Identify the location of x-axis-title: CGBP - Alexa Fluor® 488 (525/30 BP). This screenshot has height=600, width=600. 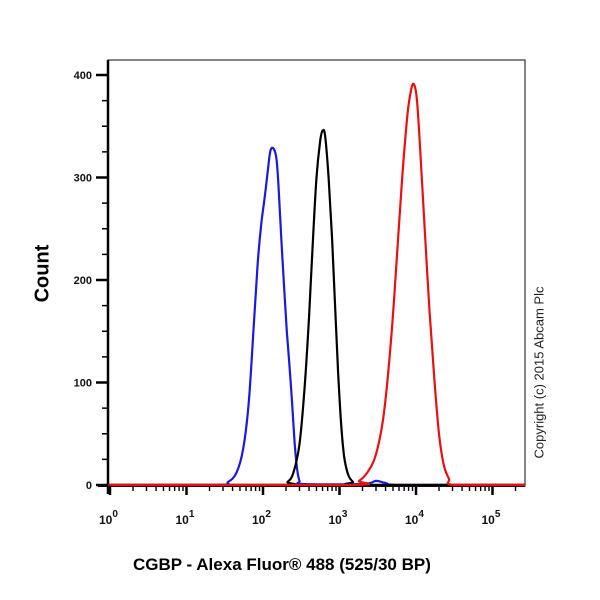
(282, 564).